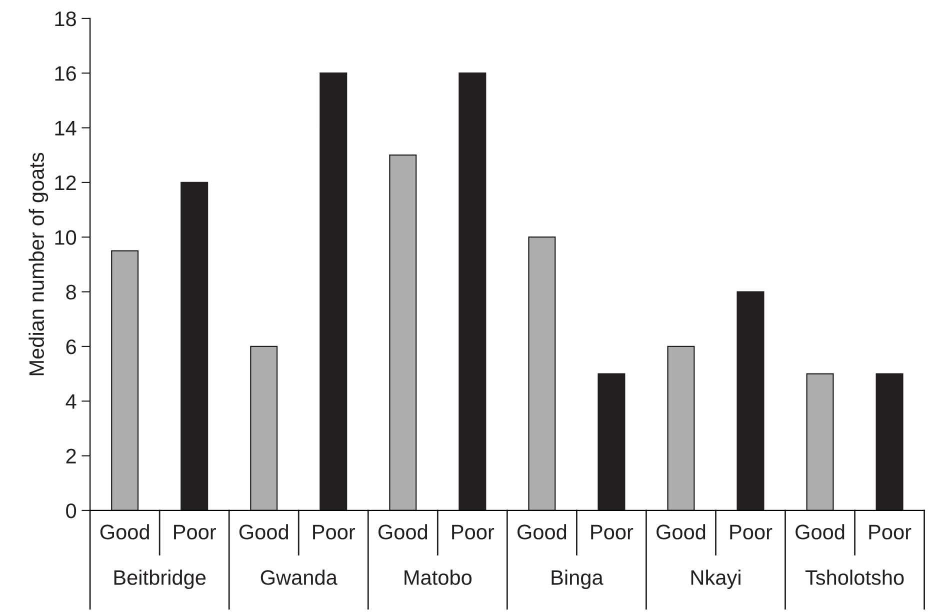  Describe the element at coordinates (65, 182) in the screenshot. I see `y-tick-label: 12` at that location.